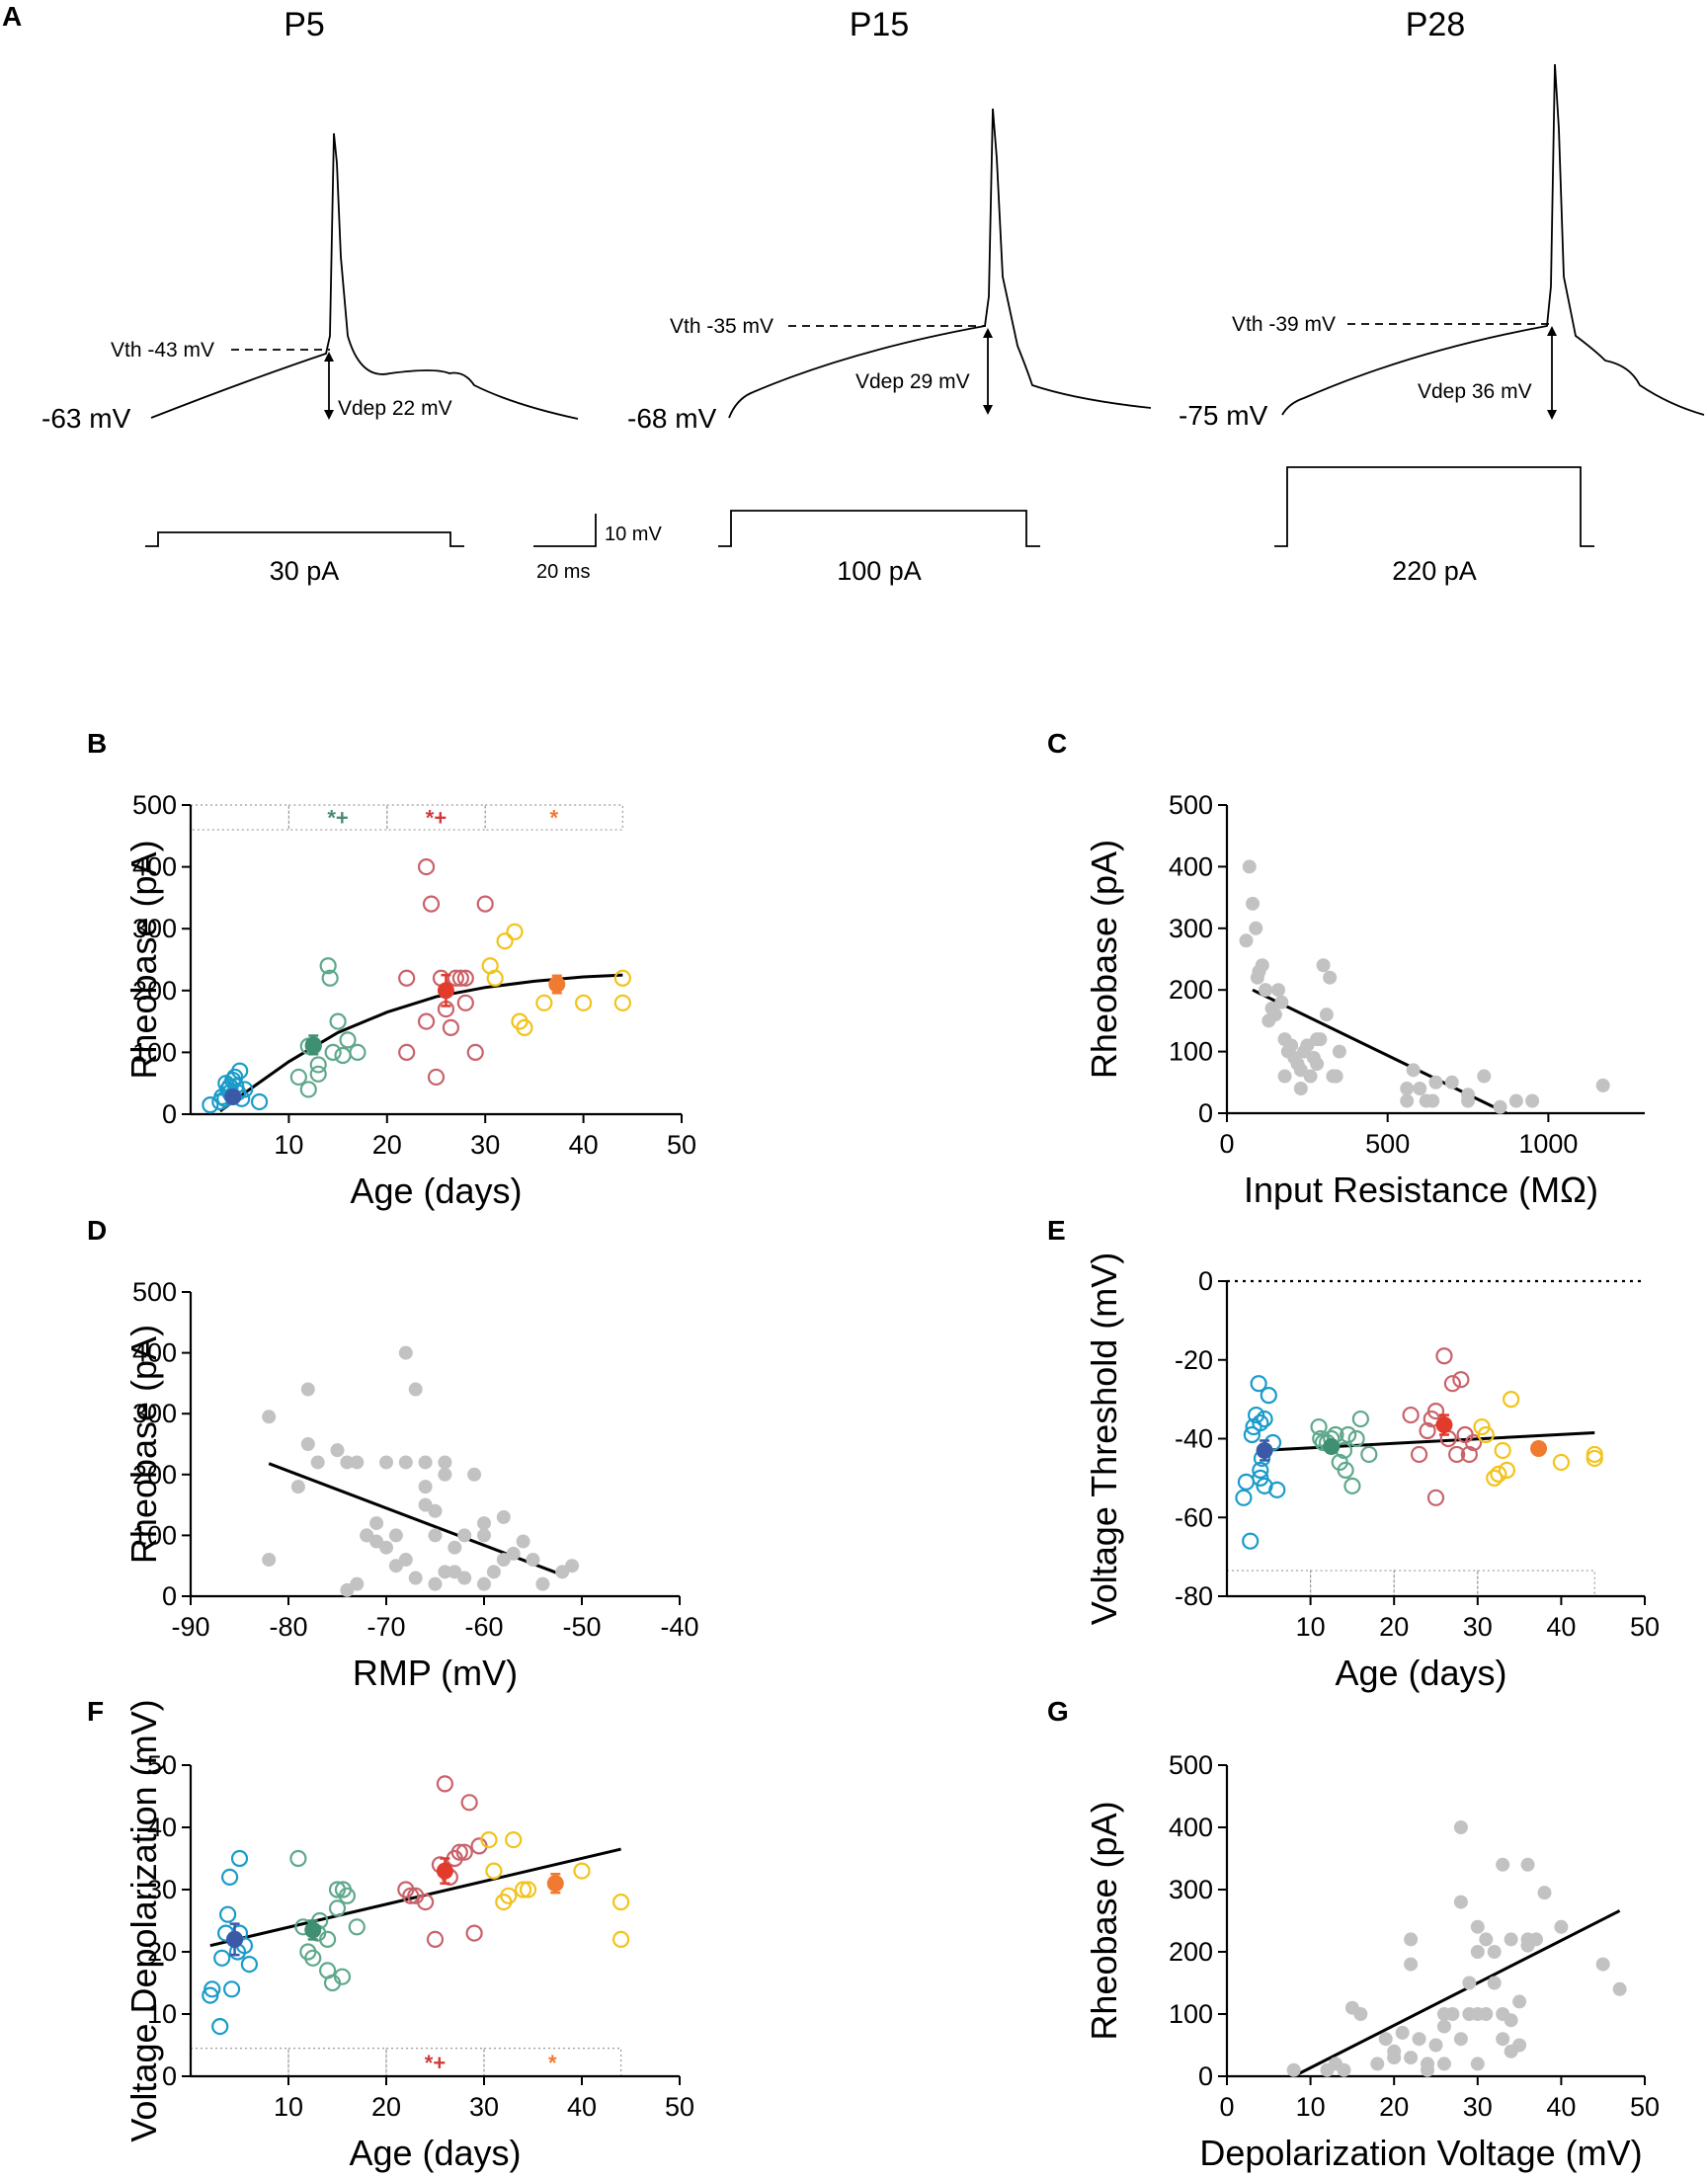 The image size is (1708, 2179). Describe the element at coordinates (1645, 1627) in the screenshot. I see `chart-e-x-tick-label: 50` at that location.